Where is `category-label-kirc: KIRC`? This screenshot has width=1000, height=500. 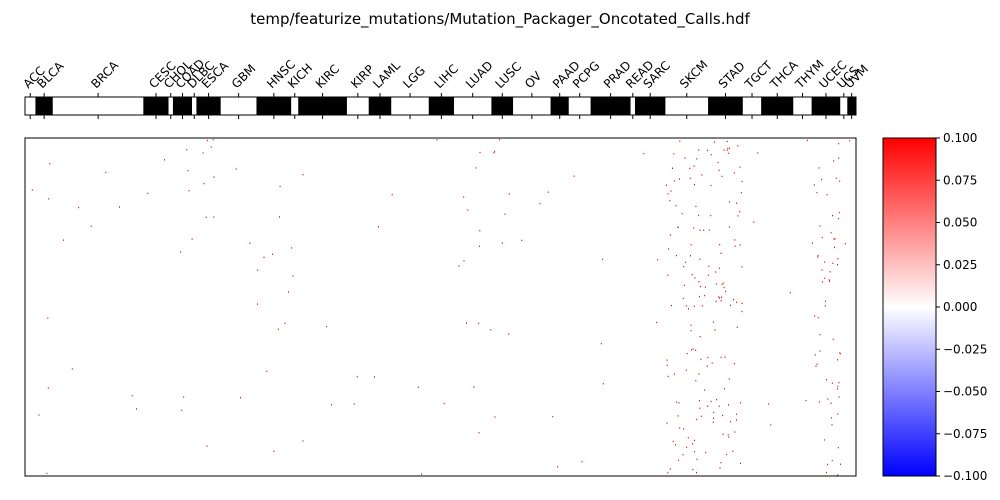 category-label-kirc: KIRC is located at coordinates (327, 76).